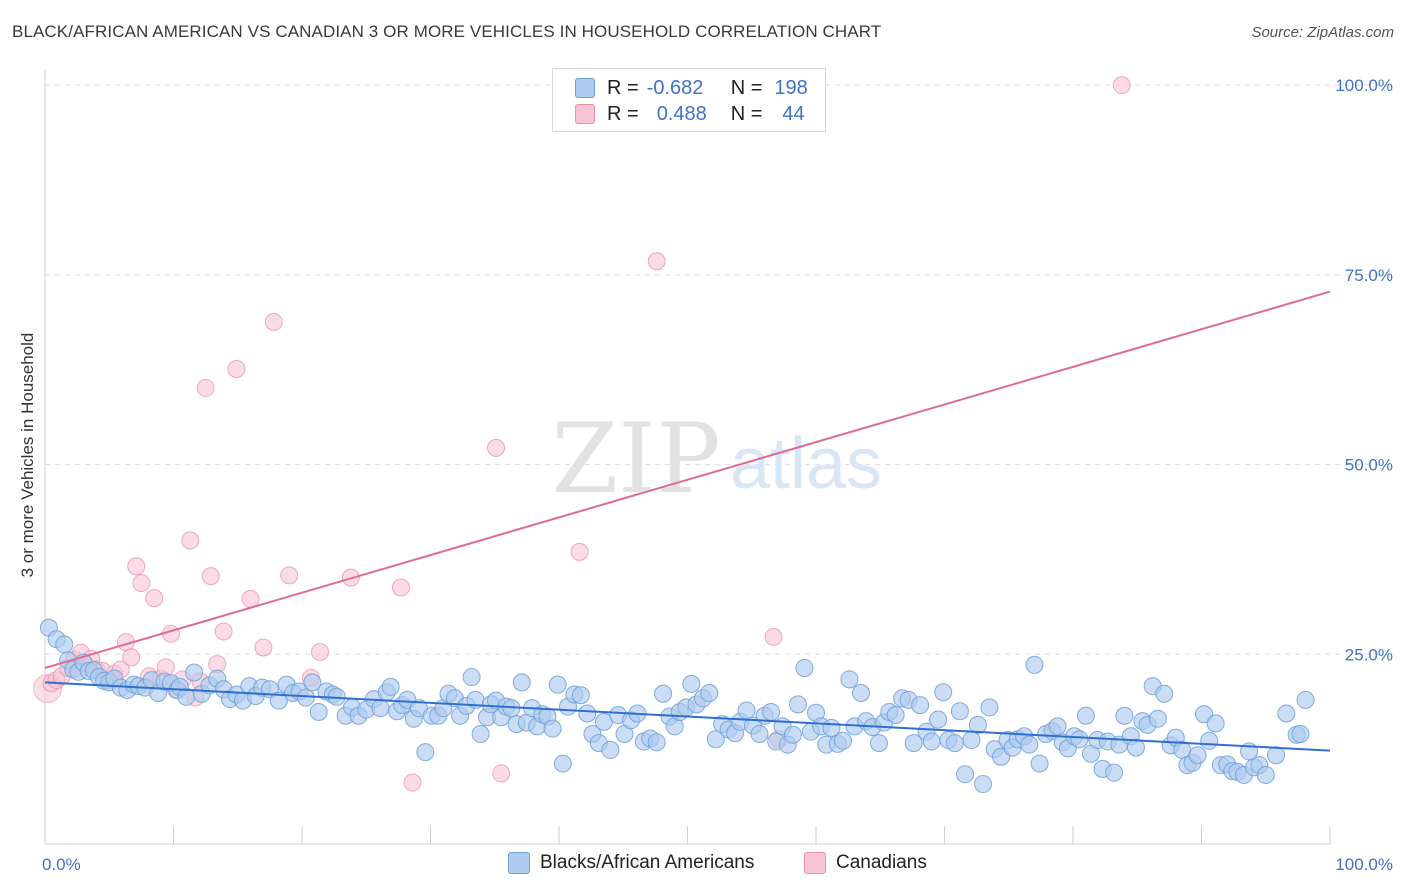 Image resolution: width=1406 pixels, height=892 pixels. Describe the element at coordinates (681, 113) in the screenshot. I see `r-value: 0.488` at that location.